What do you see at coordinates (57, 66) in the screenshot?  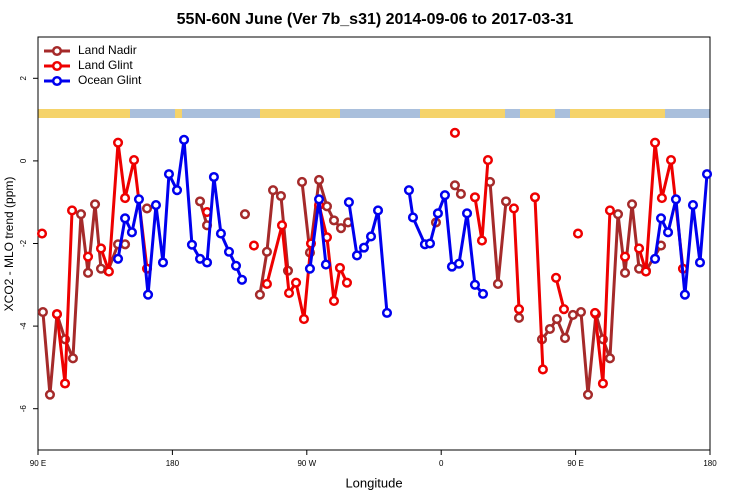 I see `legend-marker` at bounding box center [57, 66].